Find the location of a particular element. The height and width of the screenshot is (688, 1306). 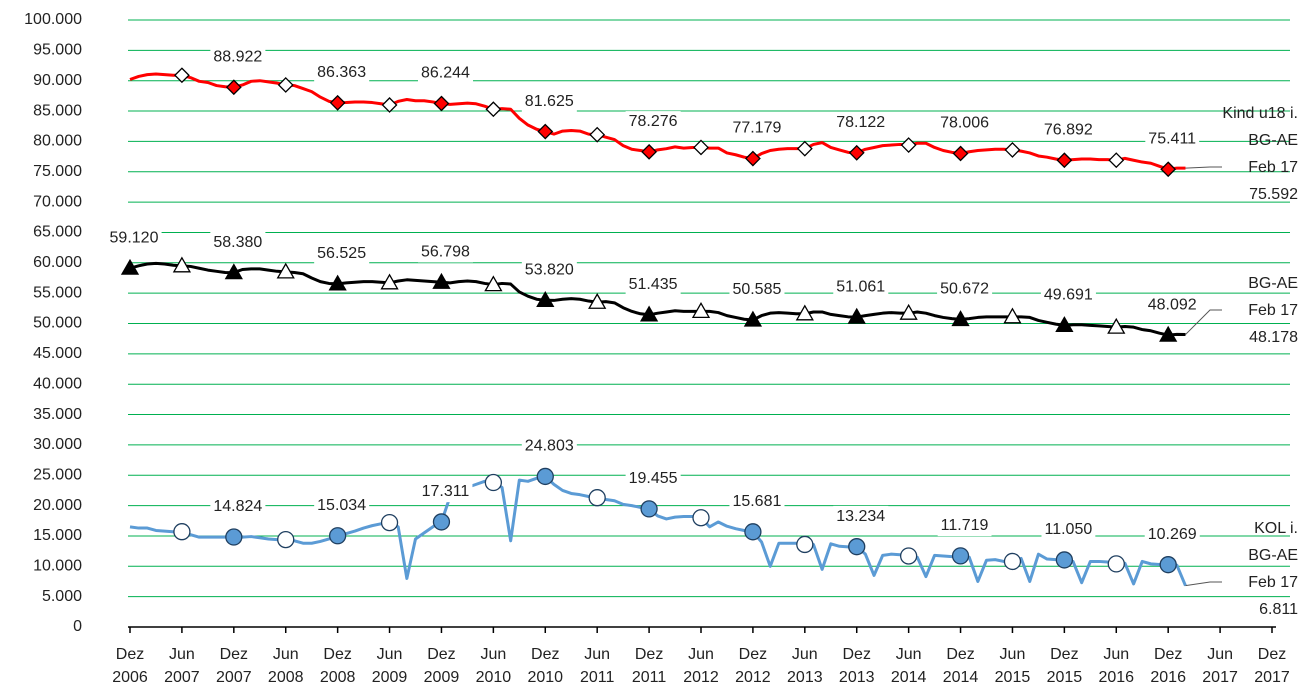

data-label: 78.122 is located at coordinates (860, 122).